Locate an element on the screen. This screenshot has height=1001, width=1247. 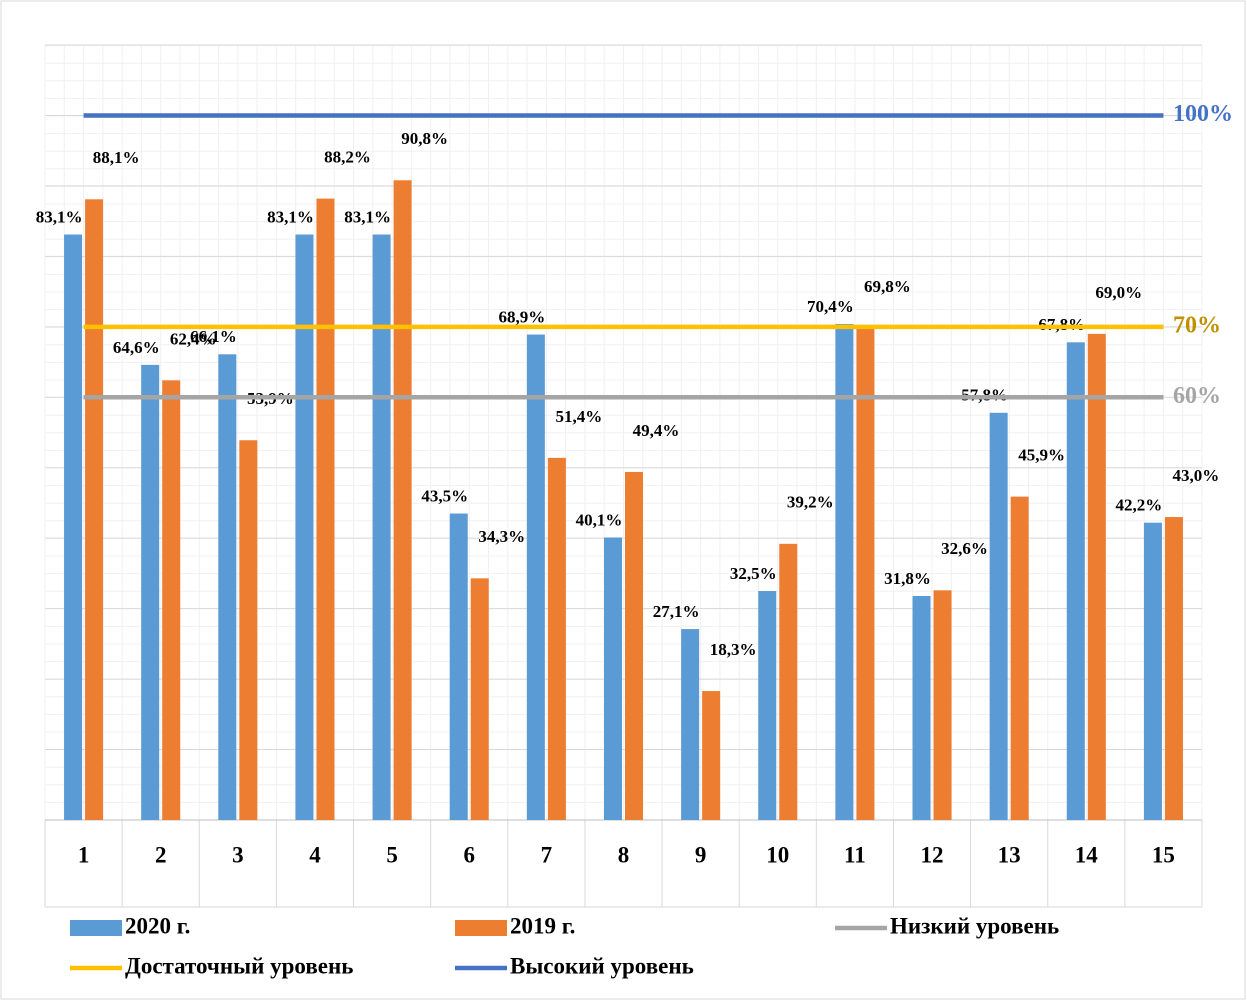
data-label: 39,2% is located at coordinates (810, 502).